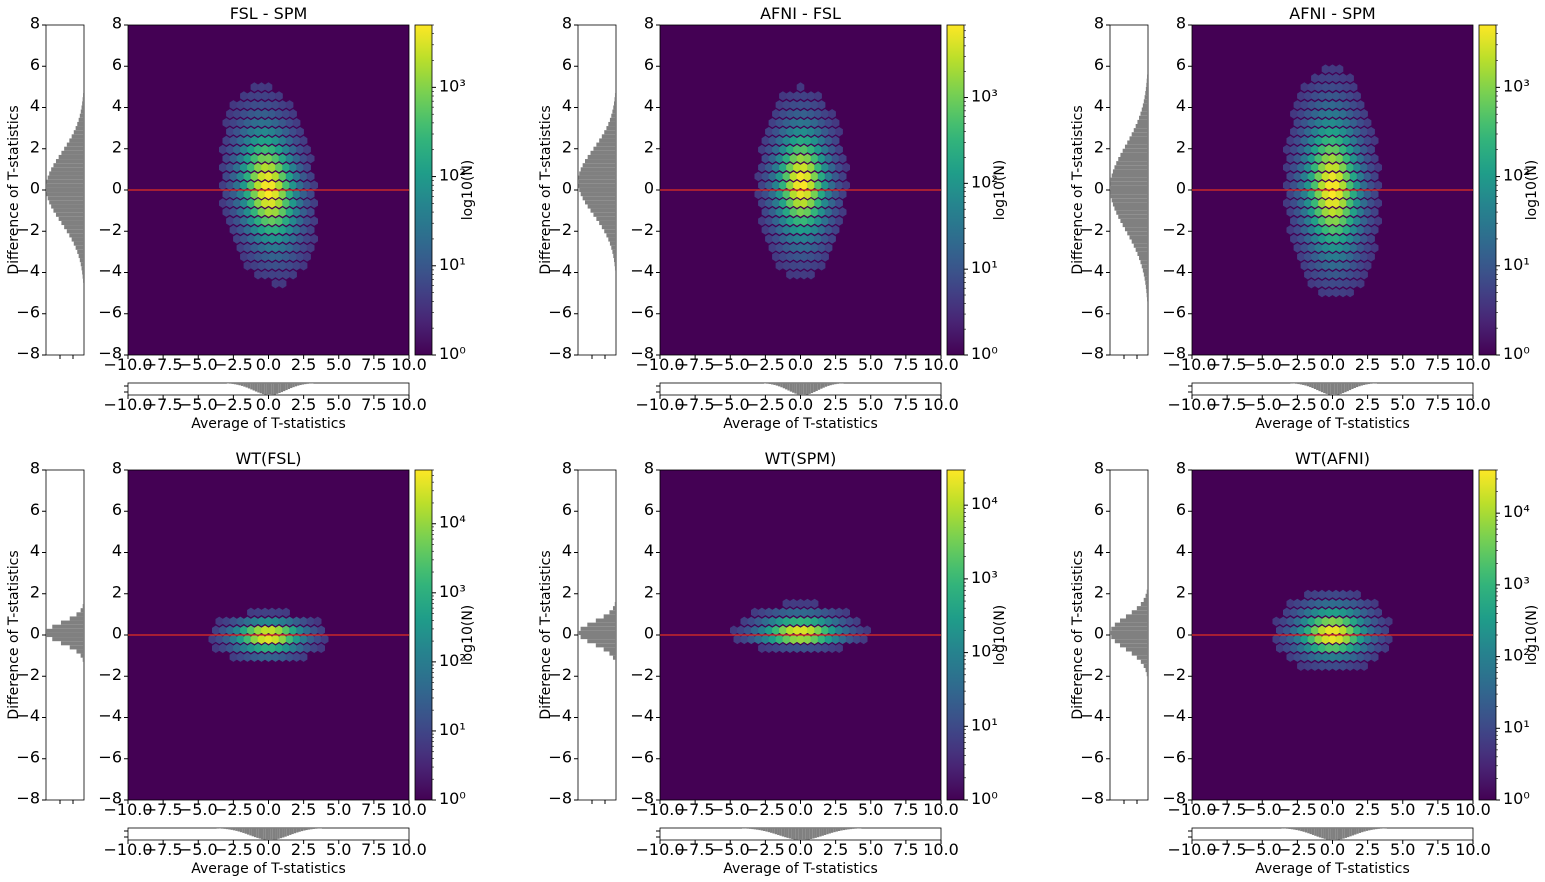  I want to click on x-tick-label: −2.5, so click(1297, 364).